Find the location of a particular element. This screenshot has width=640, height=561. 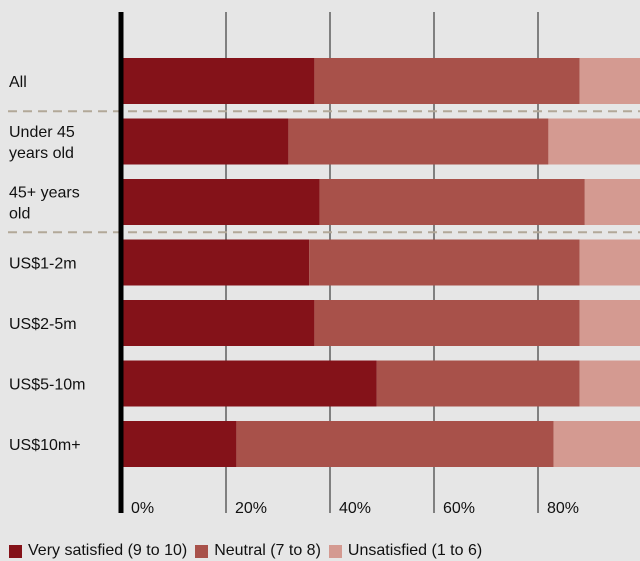

legend-item-unsatisfied: Unsatisfied (1 to 6) is located at coordinates (405, 551).